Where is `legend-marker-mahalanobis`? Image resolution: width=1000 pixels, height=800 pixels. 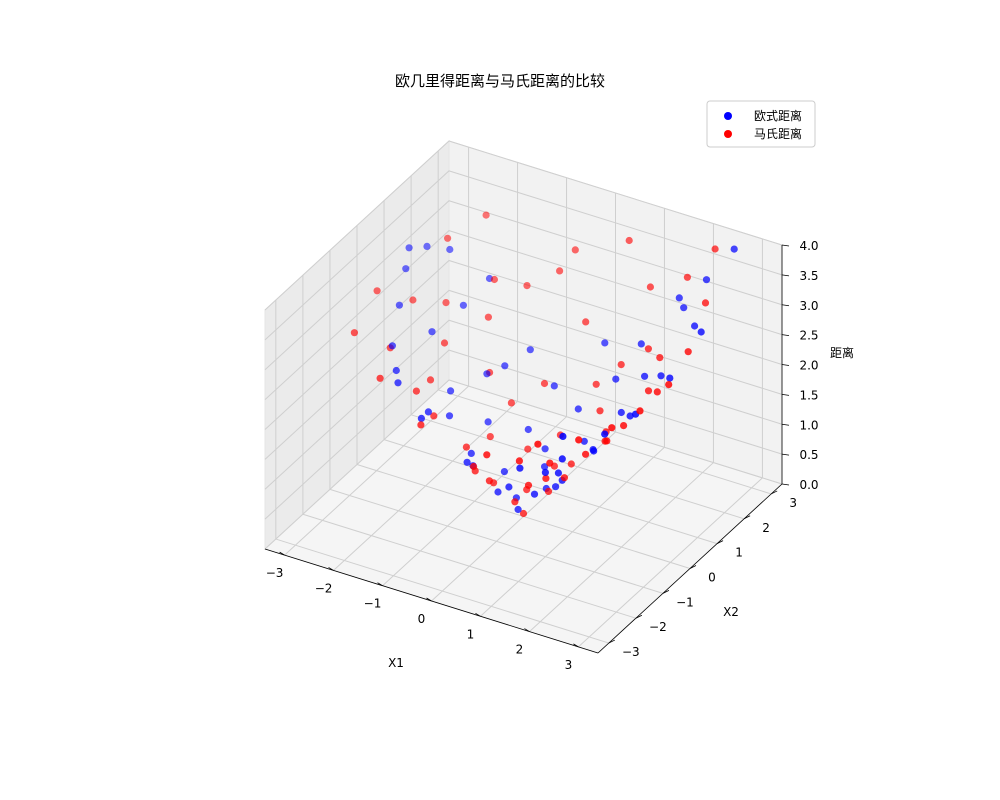 legend-marker-mahalanobis is located at coordinates (728, 134).